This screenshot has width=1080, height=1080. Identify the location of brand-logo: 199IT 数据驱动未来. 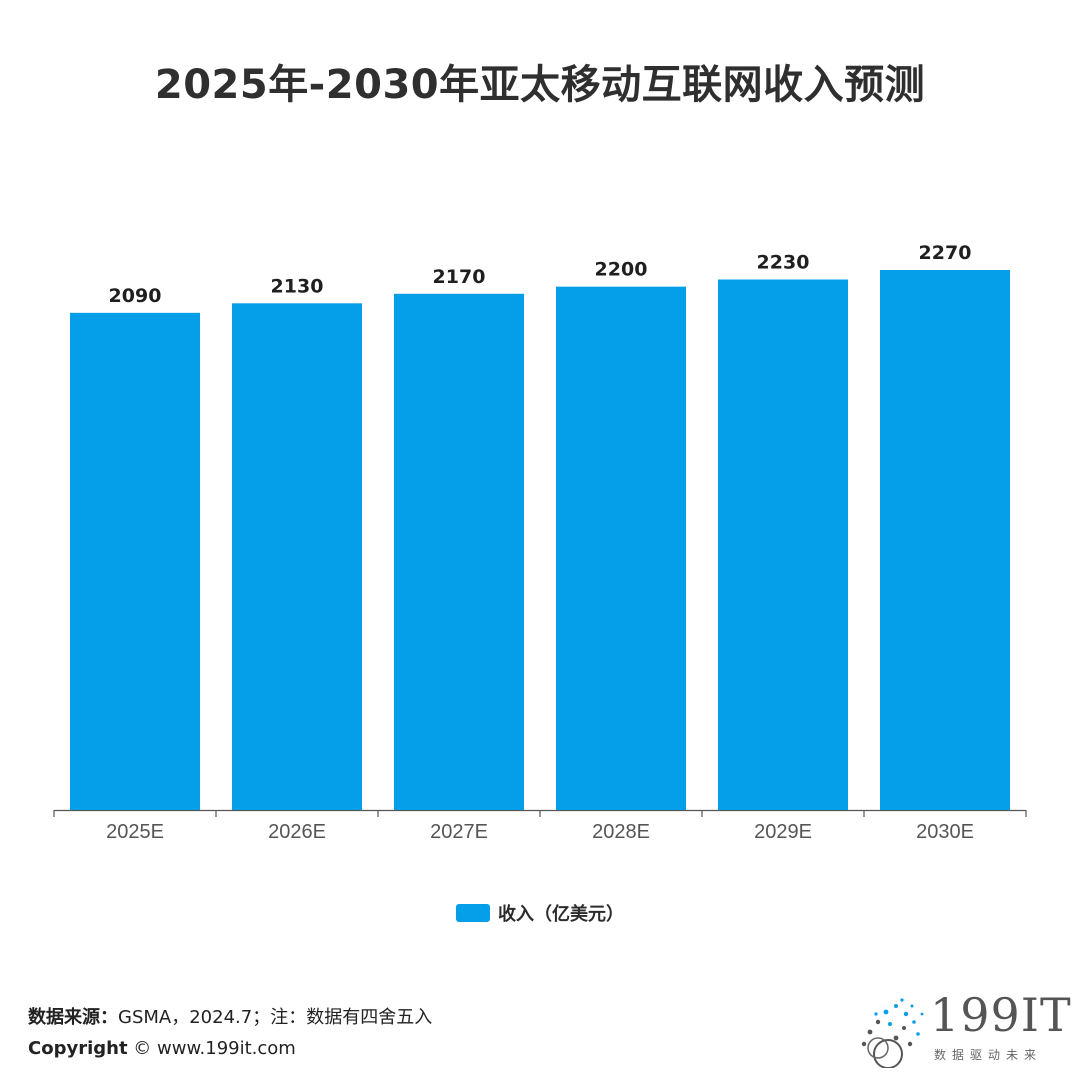
(959, 1028).